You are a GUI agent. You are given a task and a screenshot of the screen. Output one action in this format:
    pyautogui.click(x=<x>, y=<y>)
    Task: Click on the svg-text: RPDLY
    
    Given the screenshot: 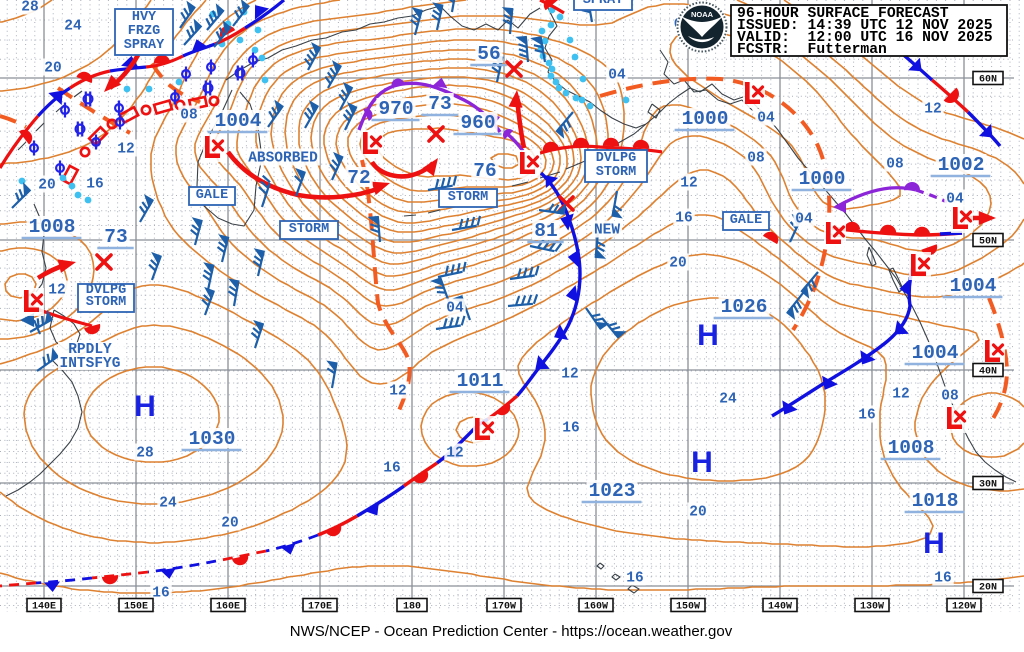 What is the action you would take?
    pyautogui.click(x=90, y=350)
    